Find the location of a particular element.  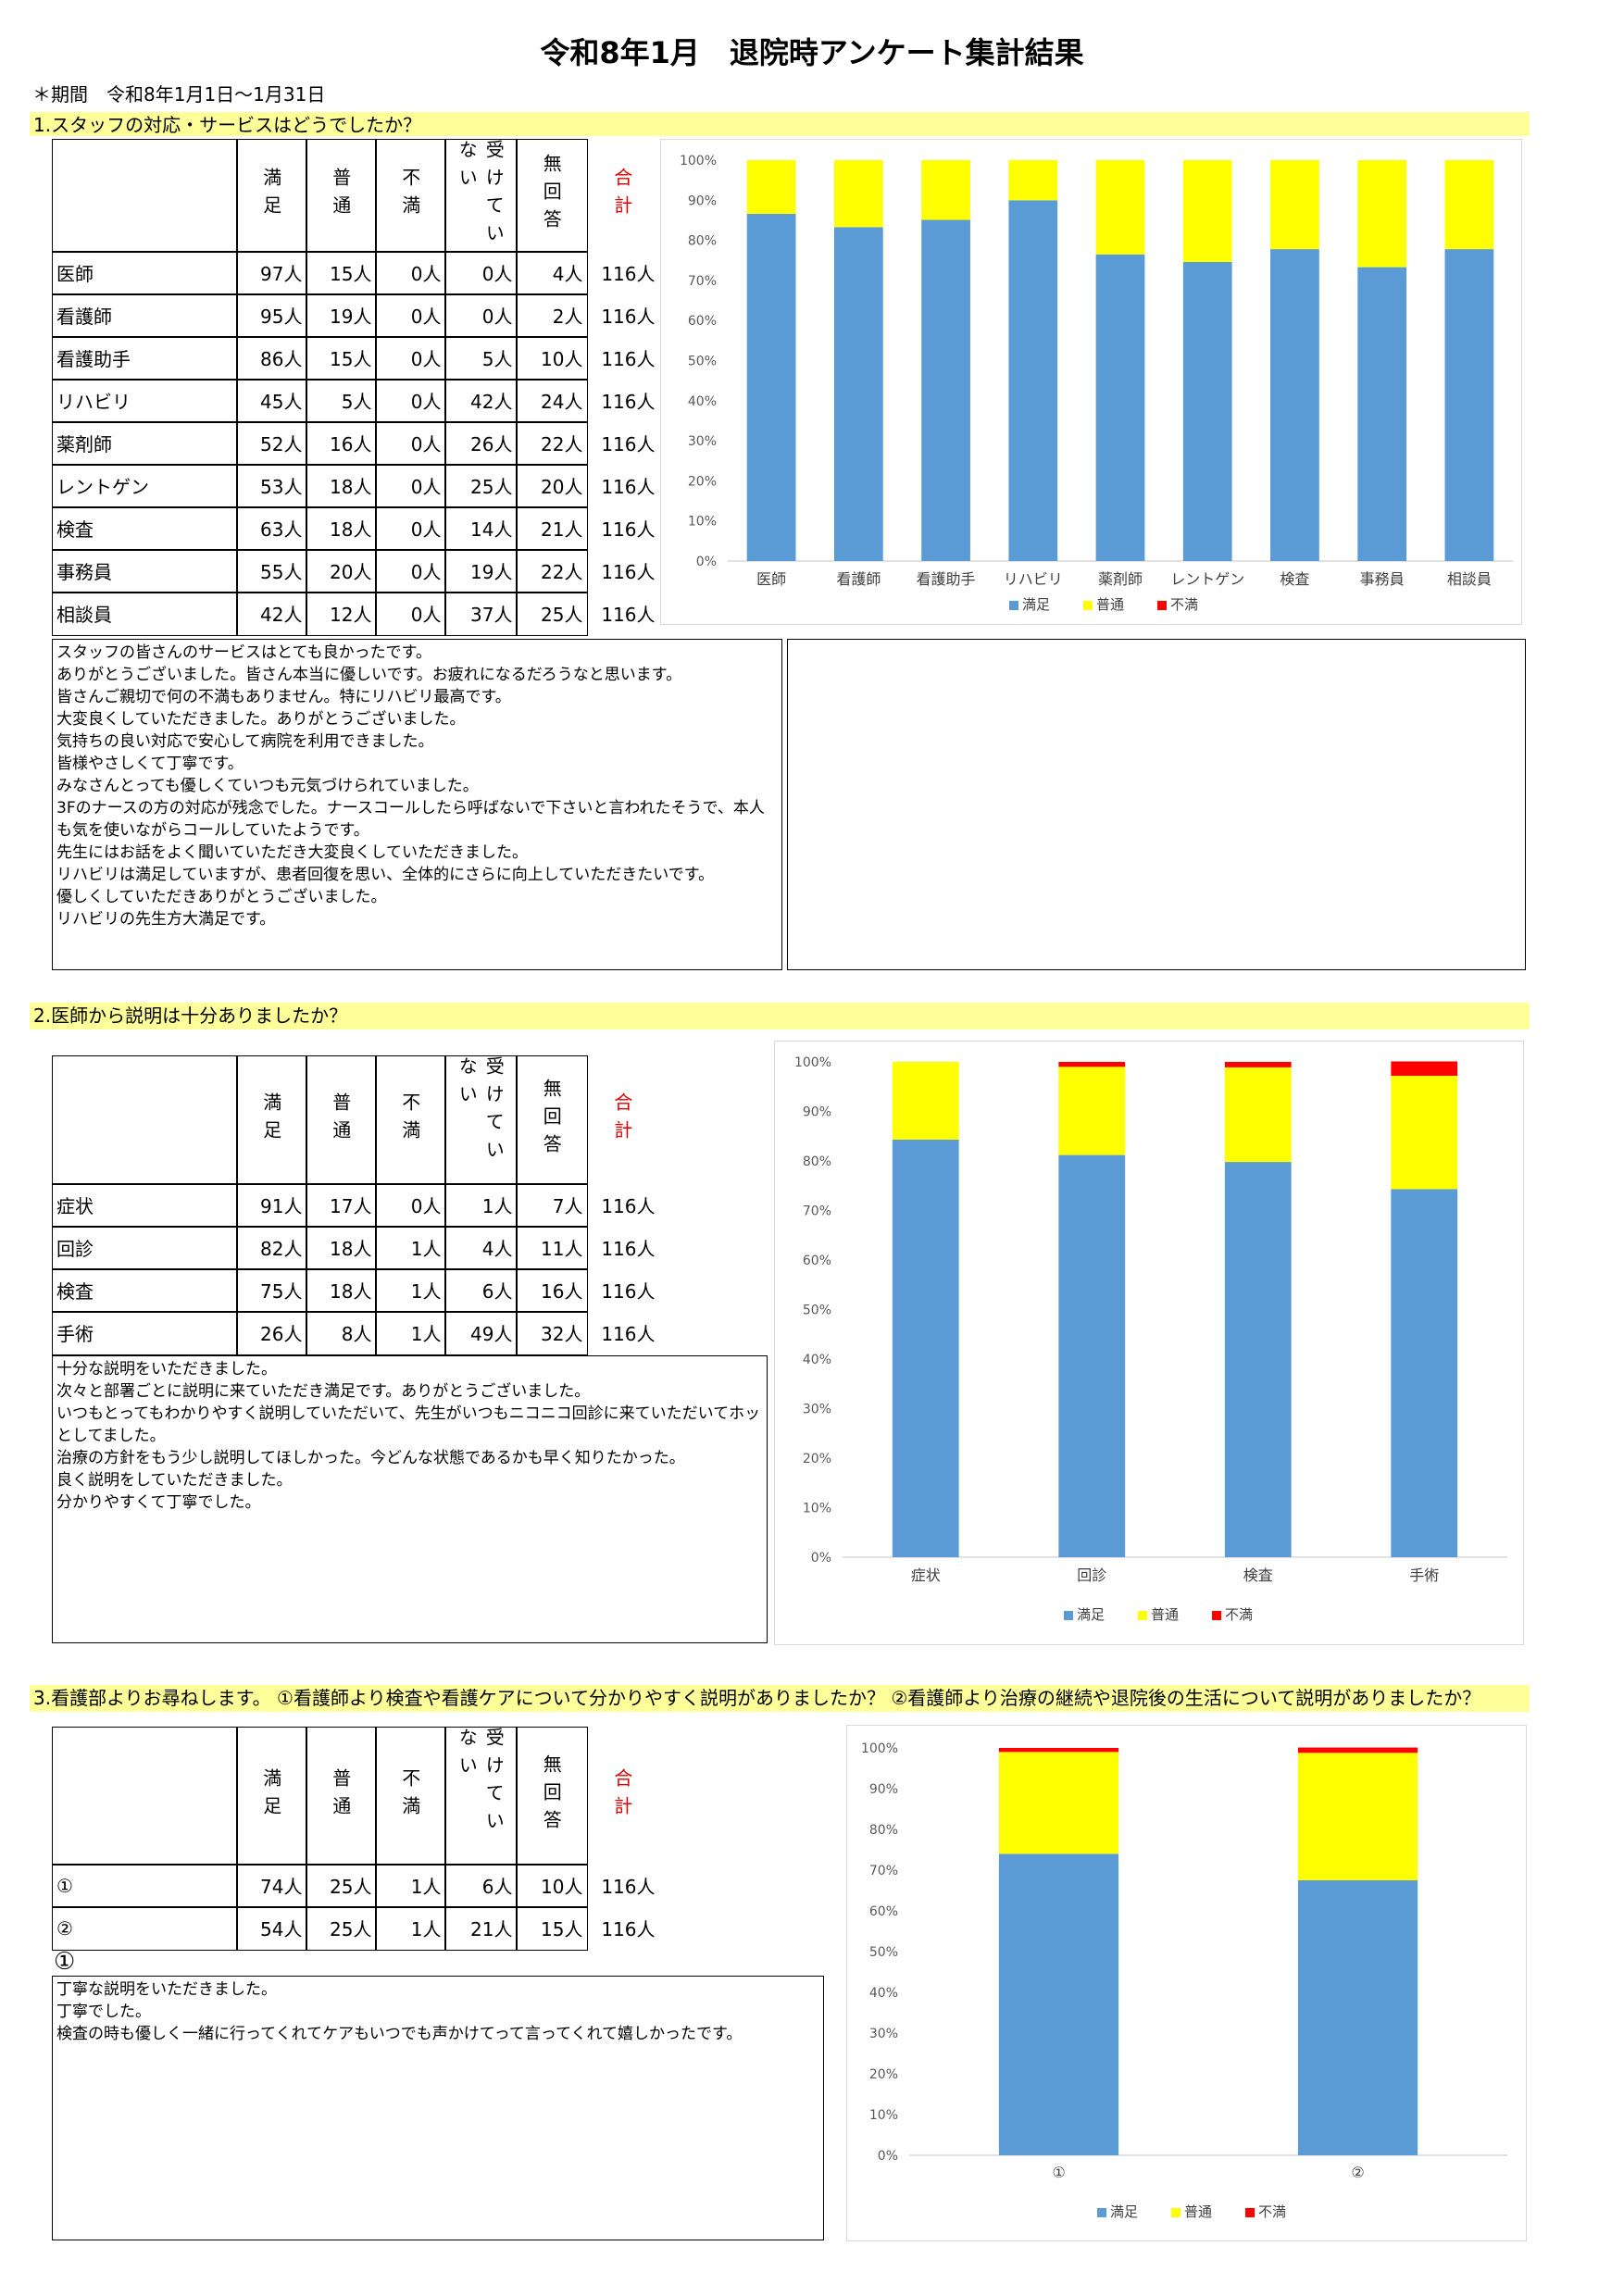

header-text: 無回答 is located at coordinates (551, 1120).